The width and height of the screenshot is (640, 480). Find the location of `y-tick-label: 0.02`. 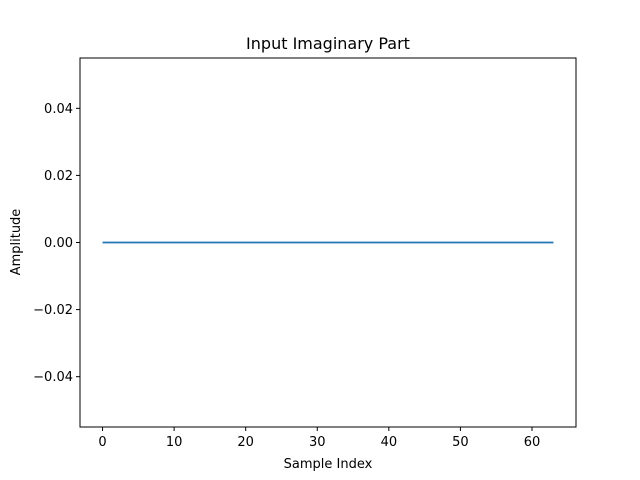

y-tick-label: 0.02 is located at coordinates (58, 176).